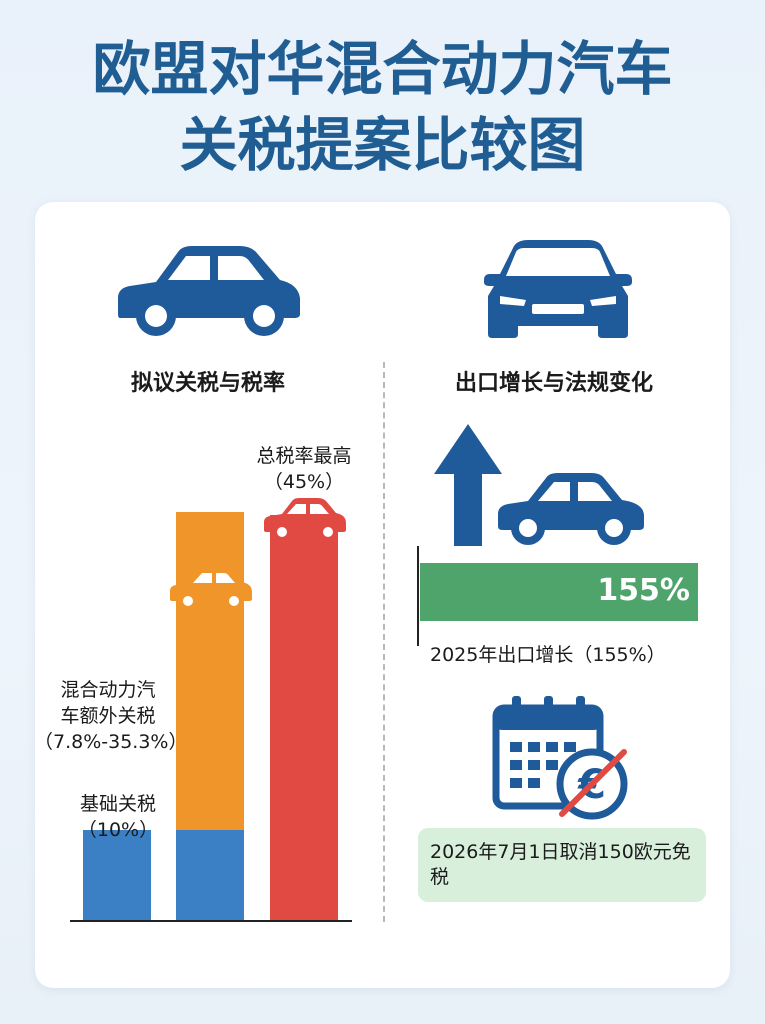  I want to click on export-growth-label: 2025年出口增长（155%）, so click(548, 655).